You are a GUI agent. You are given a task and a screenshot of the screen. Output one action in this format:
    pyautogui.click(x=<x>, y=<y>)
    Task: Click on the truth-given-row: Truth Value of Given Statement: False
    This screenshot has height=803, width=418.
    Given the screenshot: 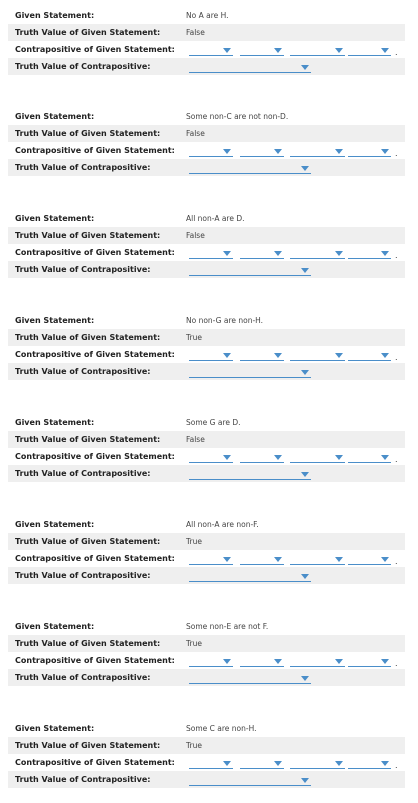 What is the action you would take?
    pyautogui.click(x=206, y=235)
    